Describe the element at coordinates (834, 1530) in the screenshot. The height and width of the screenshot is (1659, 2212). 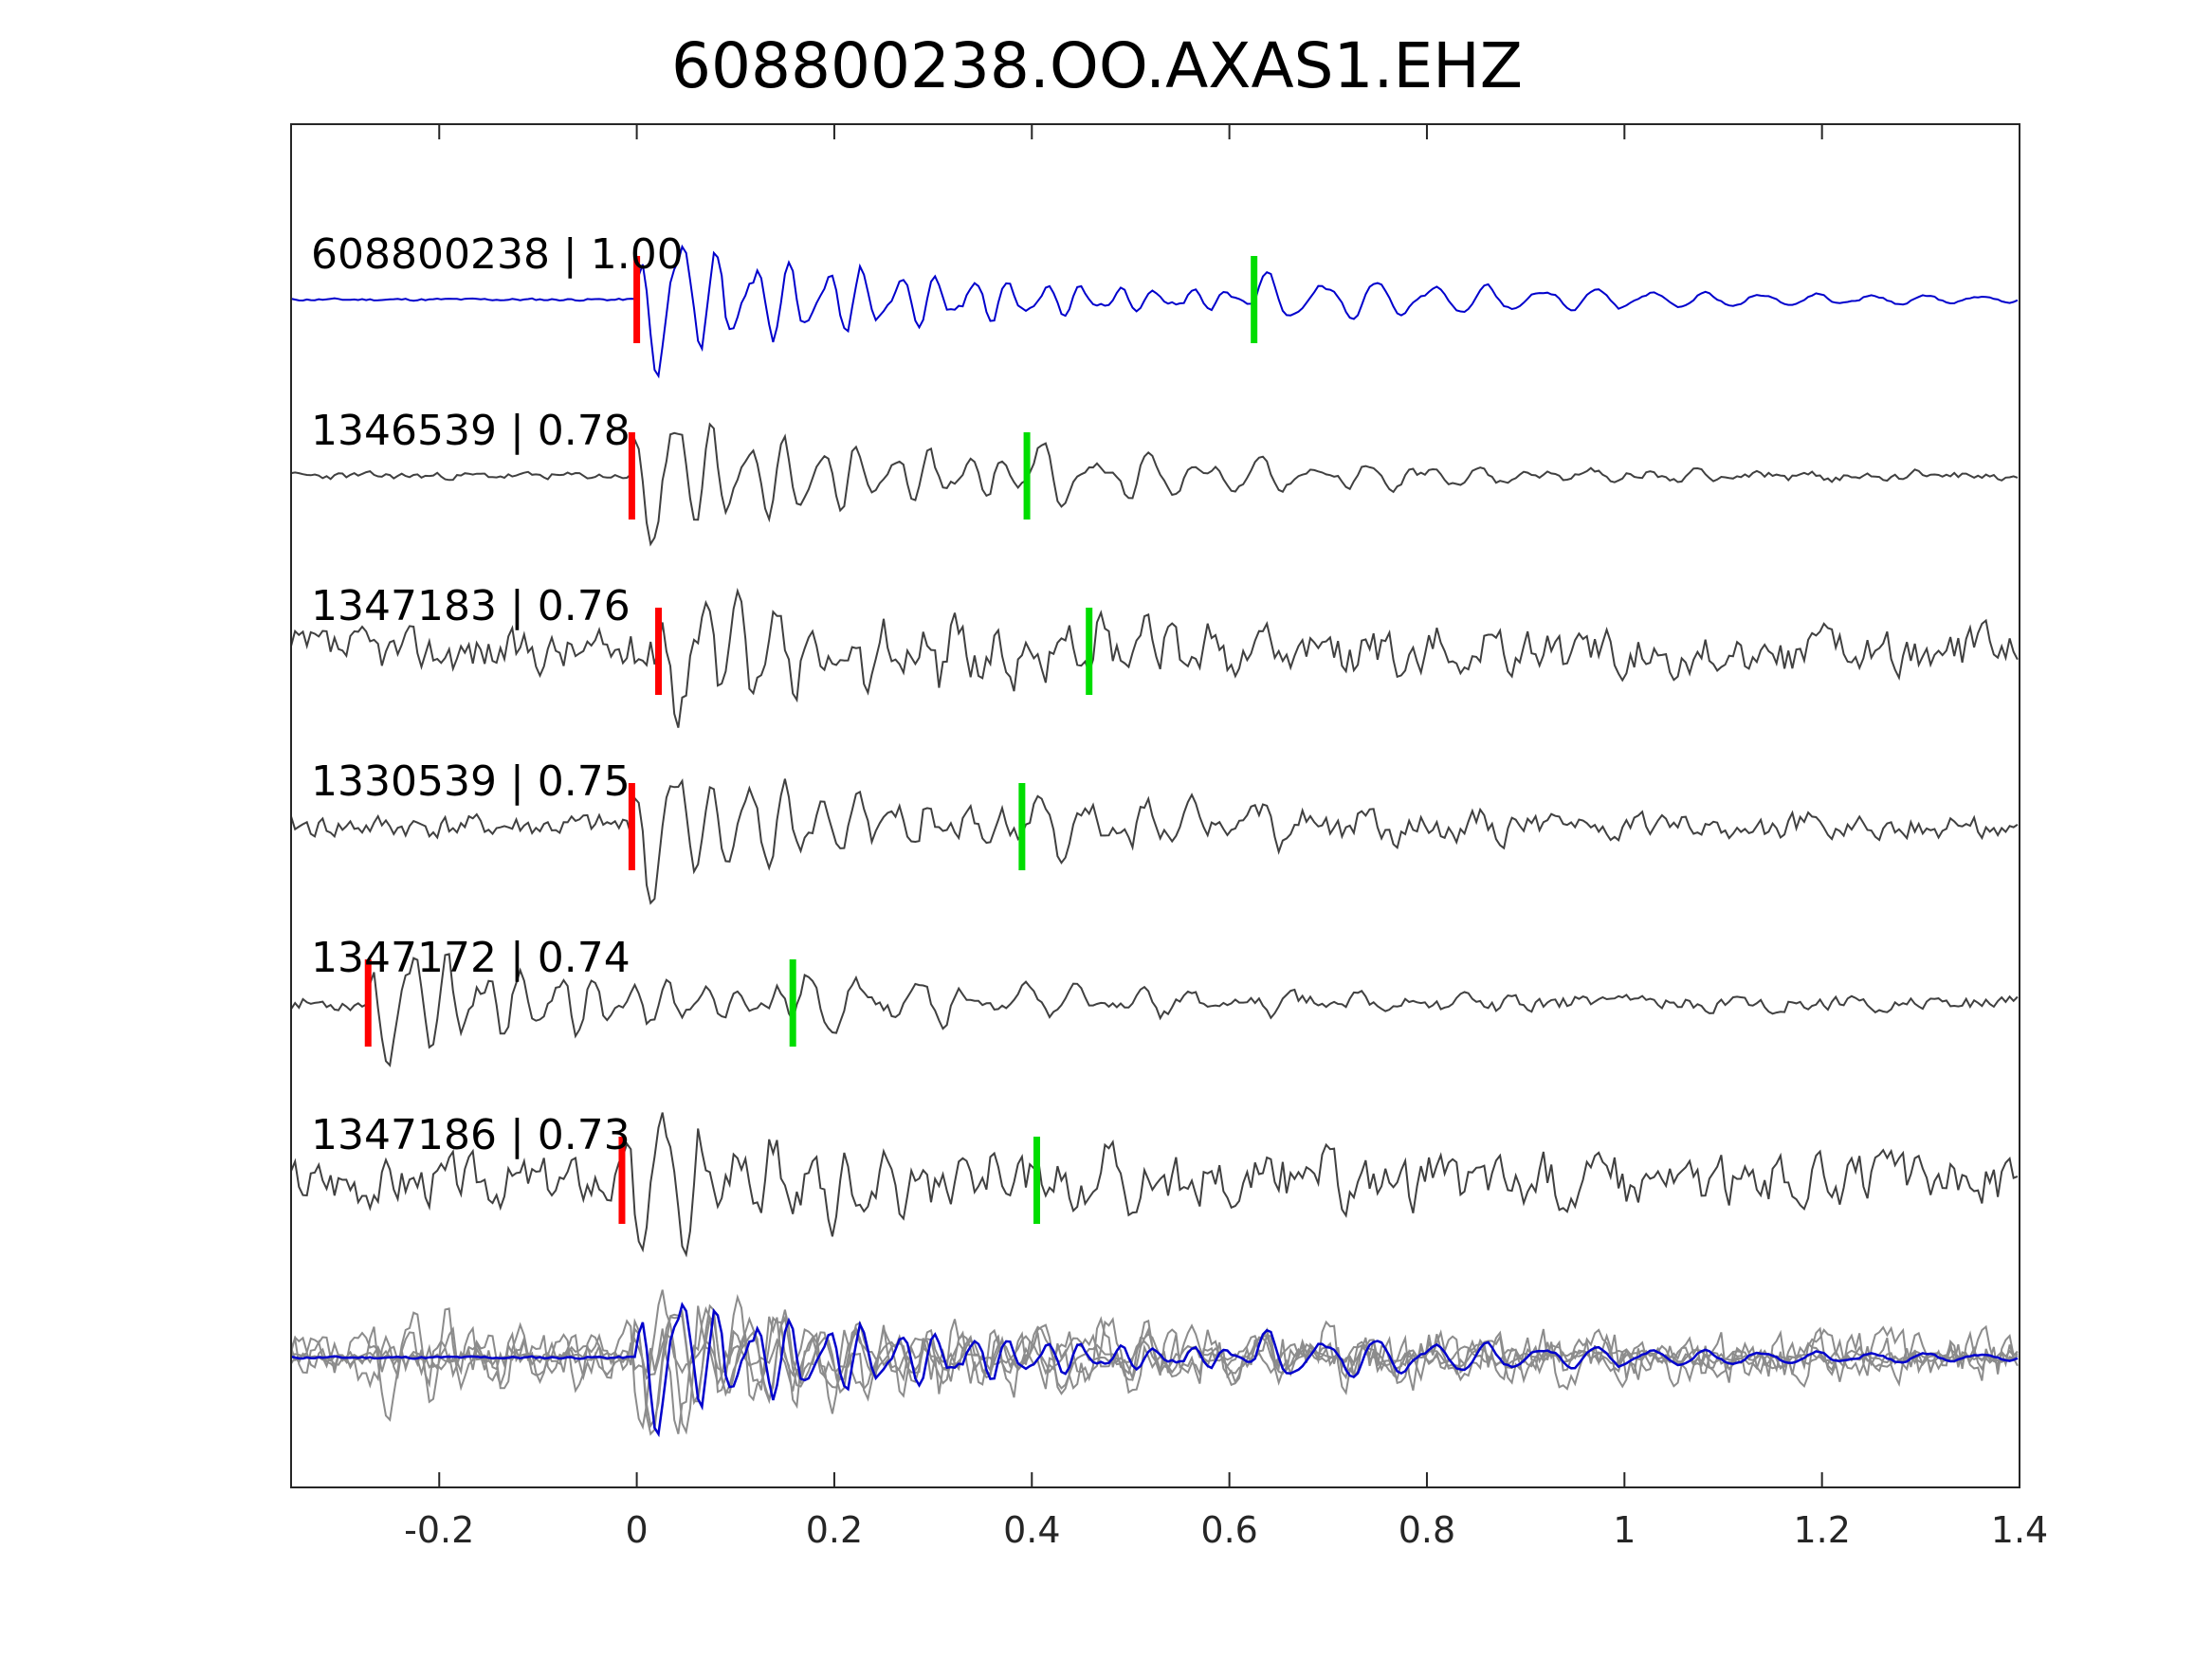
I see `x-tick-label: 0.2` at that location.